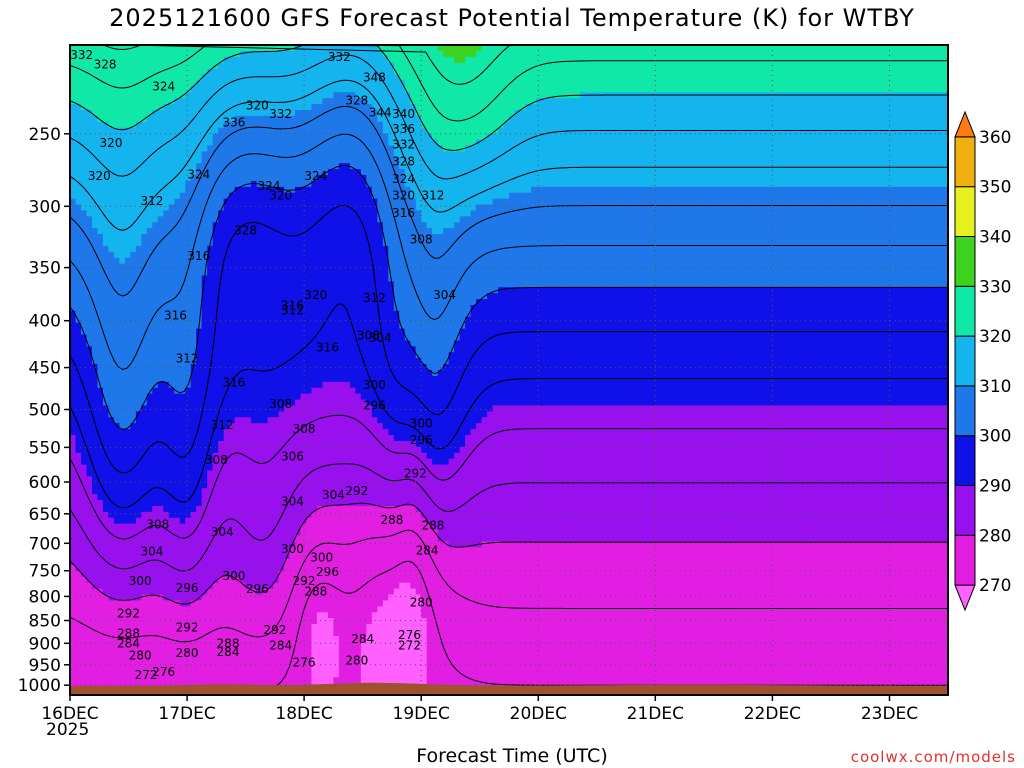 This screenshot has width=1024, height=768. What do you see at coordinates (995, 138) in the screenshot?
I see `colorbar-tick-label: 360` at bounding box center [995, 138].